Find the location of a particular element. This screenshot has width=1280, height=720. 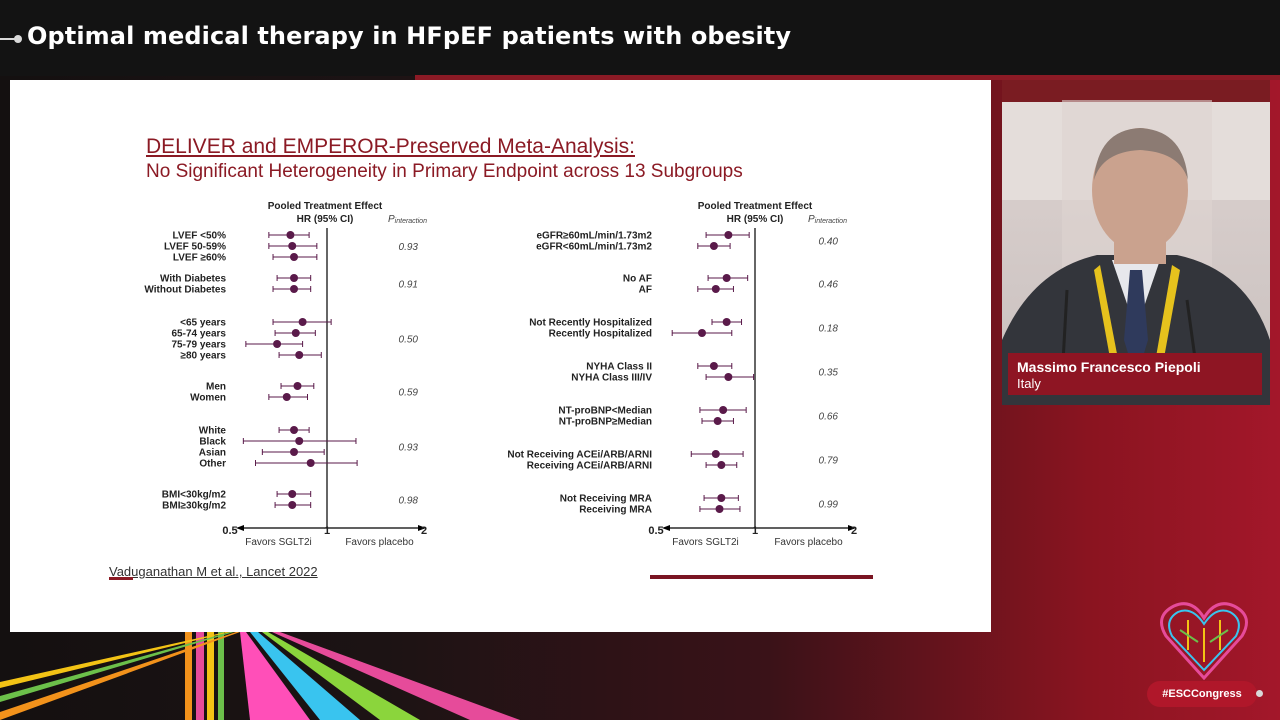

hashtag-dot-icon is located at coordinates (1259, 693).